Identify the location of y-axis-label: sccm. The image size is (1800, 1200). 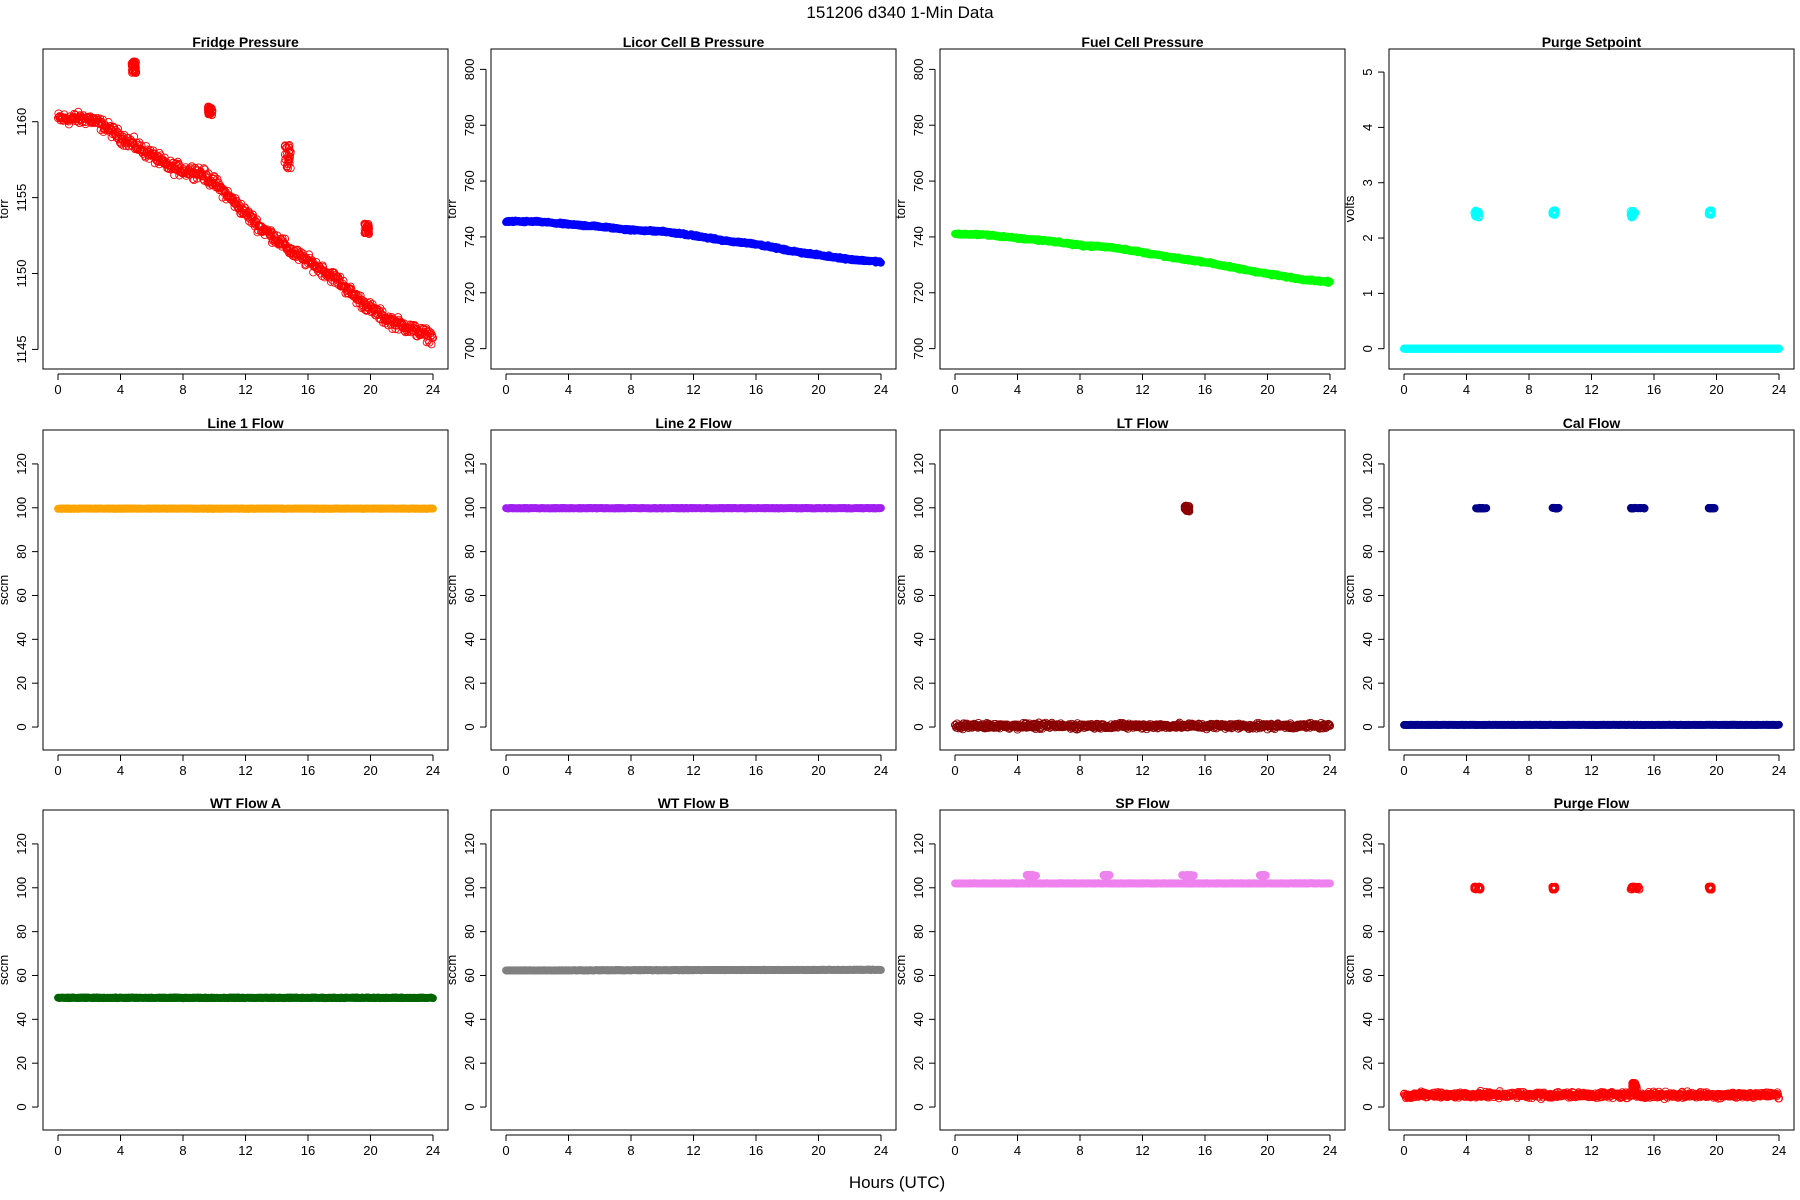
(900, 590).